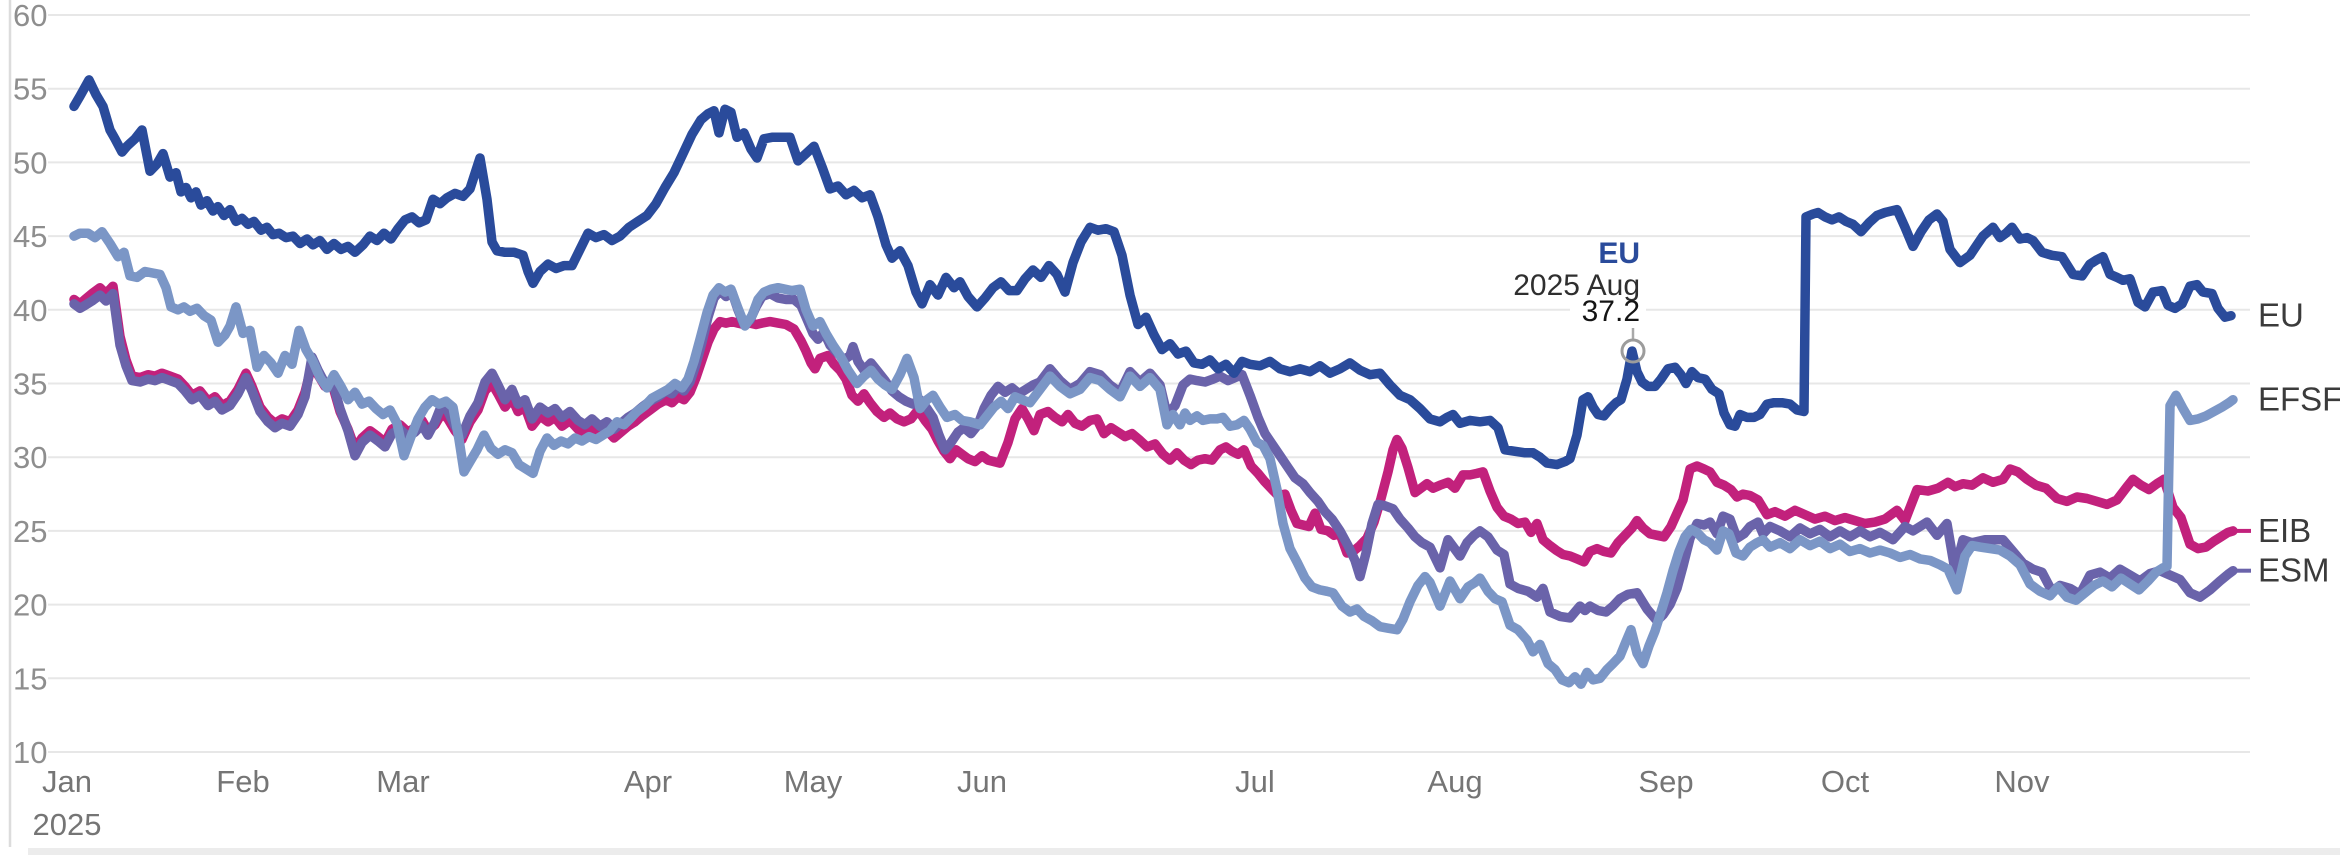  What do you see at coordinates (67, 824) in the screenshot?
I see `x-axis-year-label: 2025` at bounding box center [67, 824].